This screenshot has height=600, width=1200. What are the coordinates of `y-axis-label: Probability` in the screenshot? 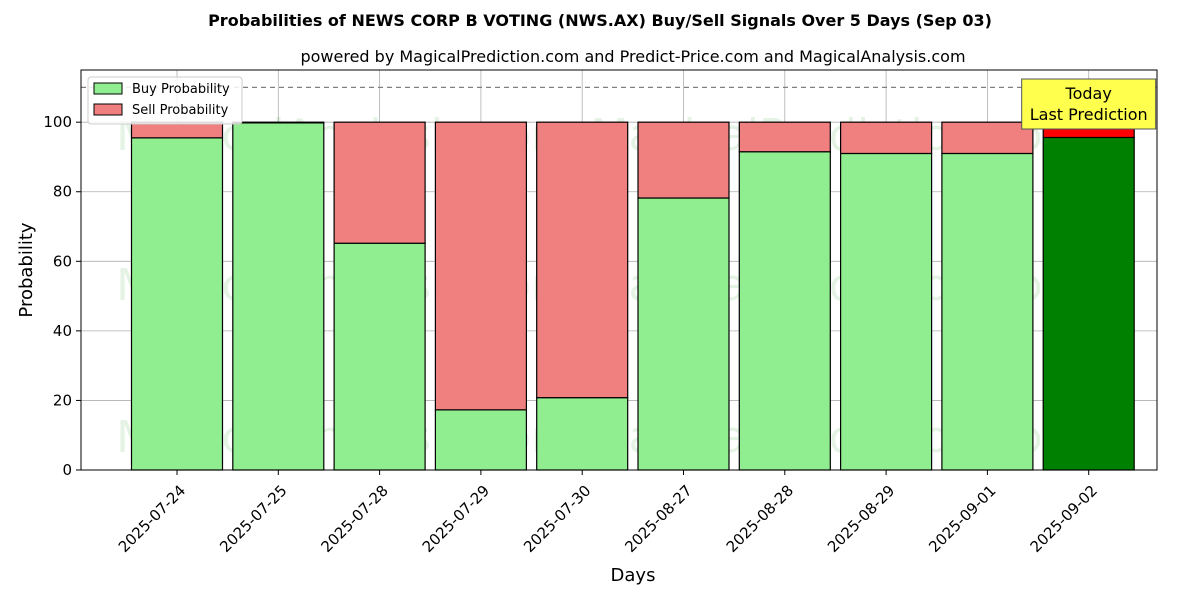 It's located at (26, 269).